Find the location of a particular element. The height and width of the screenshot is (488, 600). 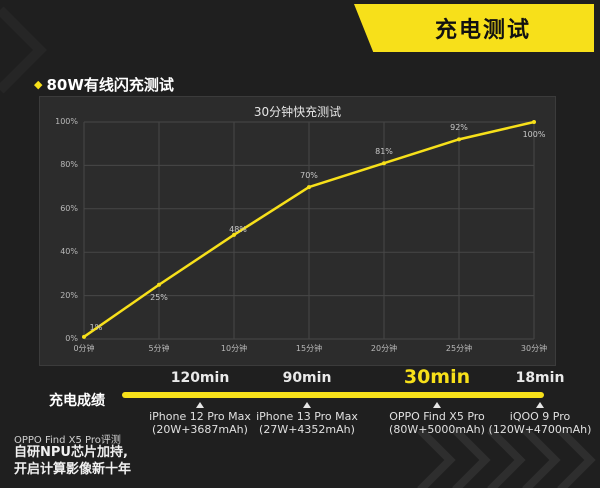

phone-entry: OPPO Find X5 Pro (80W+5000mAh) is located at coordinates (437, 423).